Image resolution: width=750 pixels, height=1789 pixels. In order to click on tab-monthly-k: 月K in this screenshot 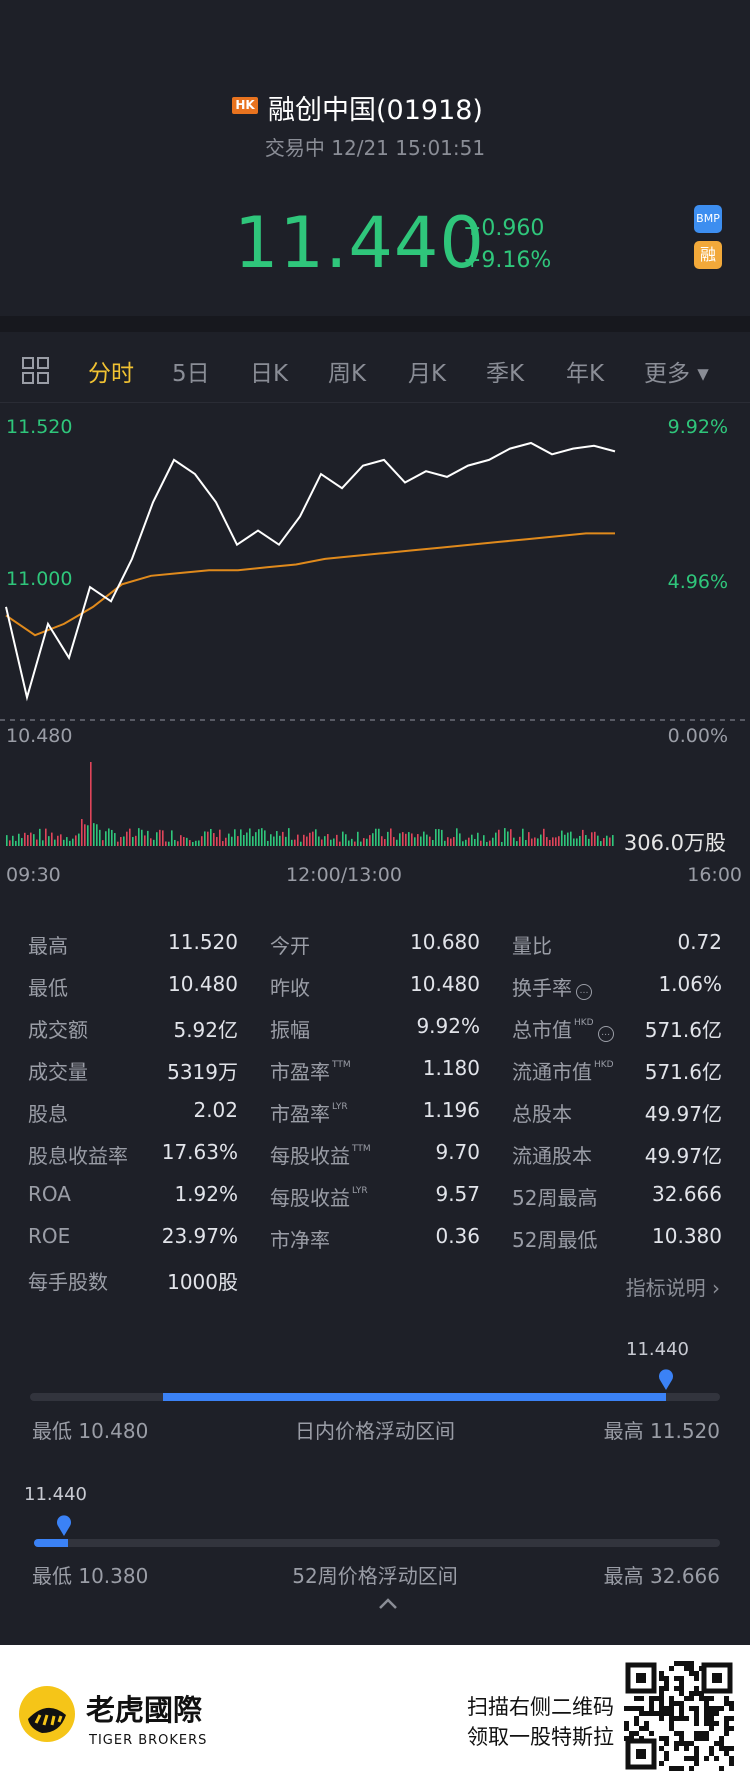, I will do `click(427, 374)`.